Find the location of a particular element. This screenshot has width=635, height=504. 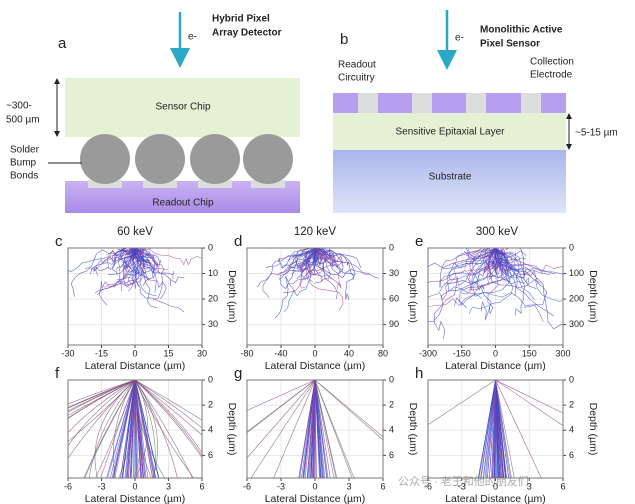

readout-label: Circuitry is located at coordinates (356, 78).